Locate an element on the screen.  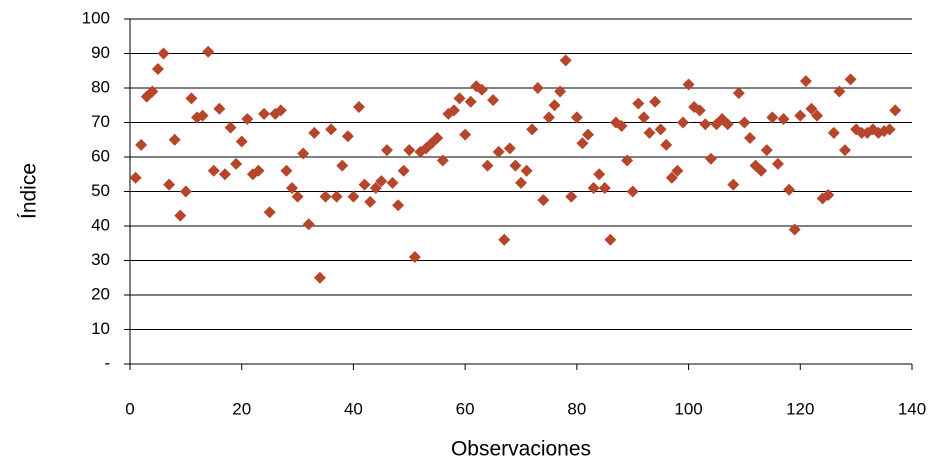
x-tick-label: 20 is located at coordinates (241, 408).